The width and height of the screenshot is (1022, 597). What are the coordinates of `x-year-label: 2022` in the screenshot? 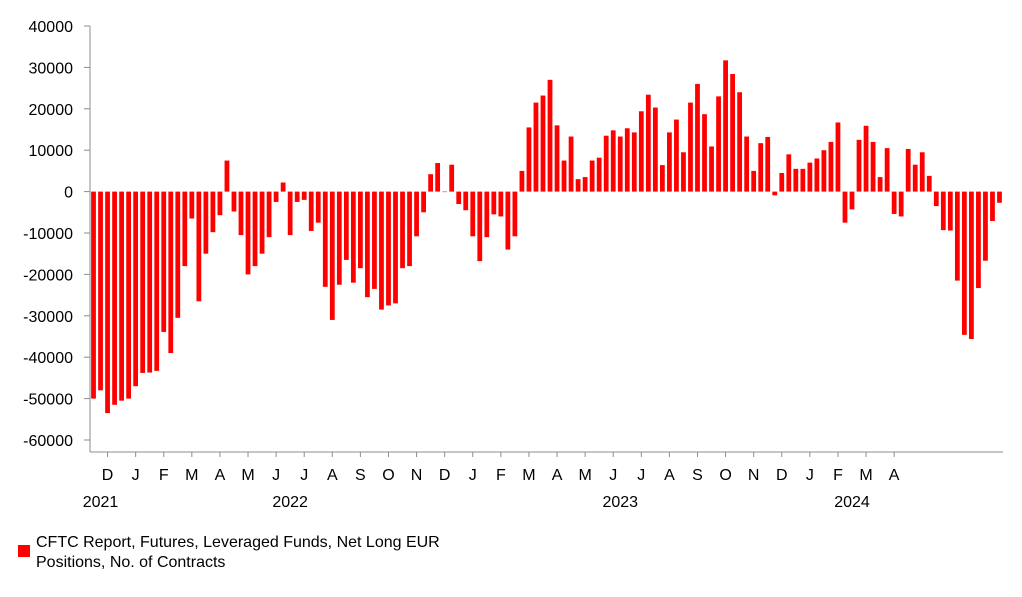 It's located at (290, 502).